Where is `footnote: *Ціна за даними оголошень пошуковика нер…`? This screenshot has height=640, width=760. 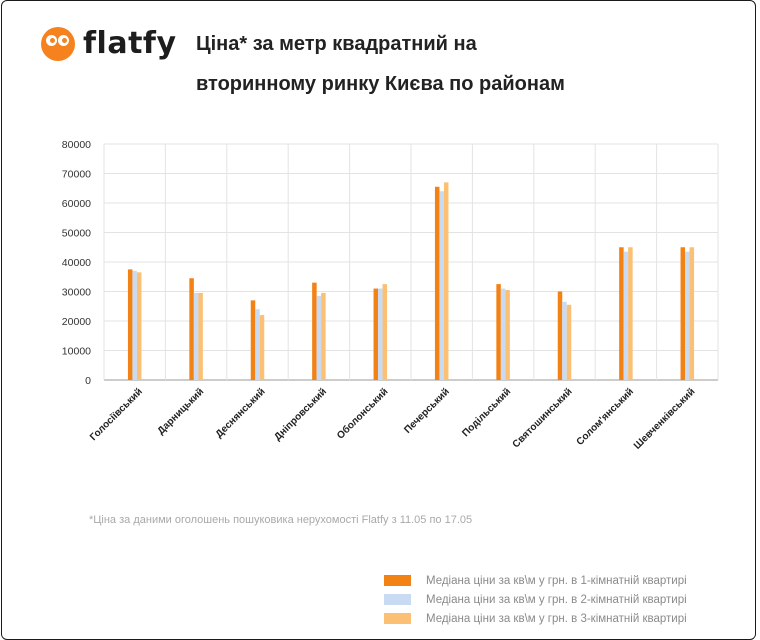
footnote: *Ціна за даними оголошень пошуковика нер… is located at coordinates (281, 520).